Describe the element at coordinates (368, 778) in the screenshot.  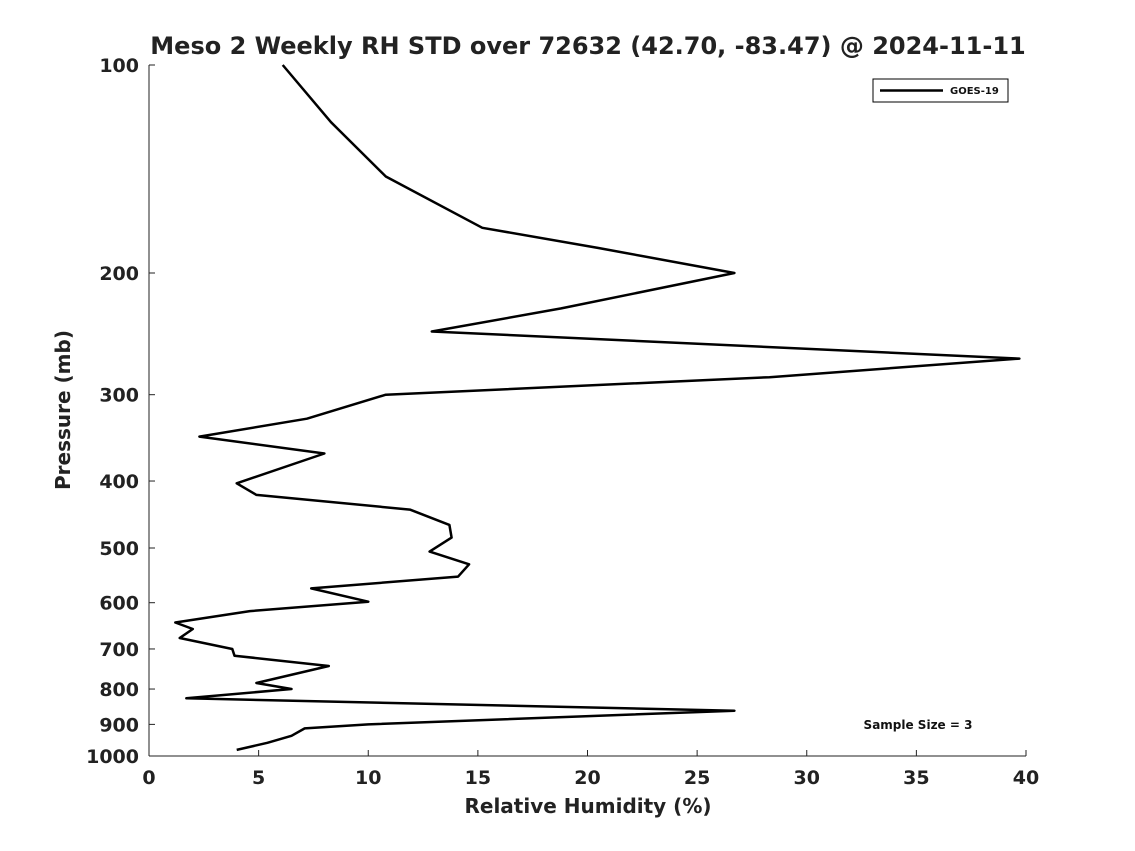
I see `x-tick-label: 10` at that location.